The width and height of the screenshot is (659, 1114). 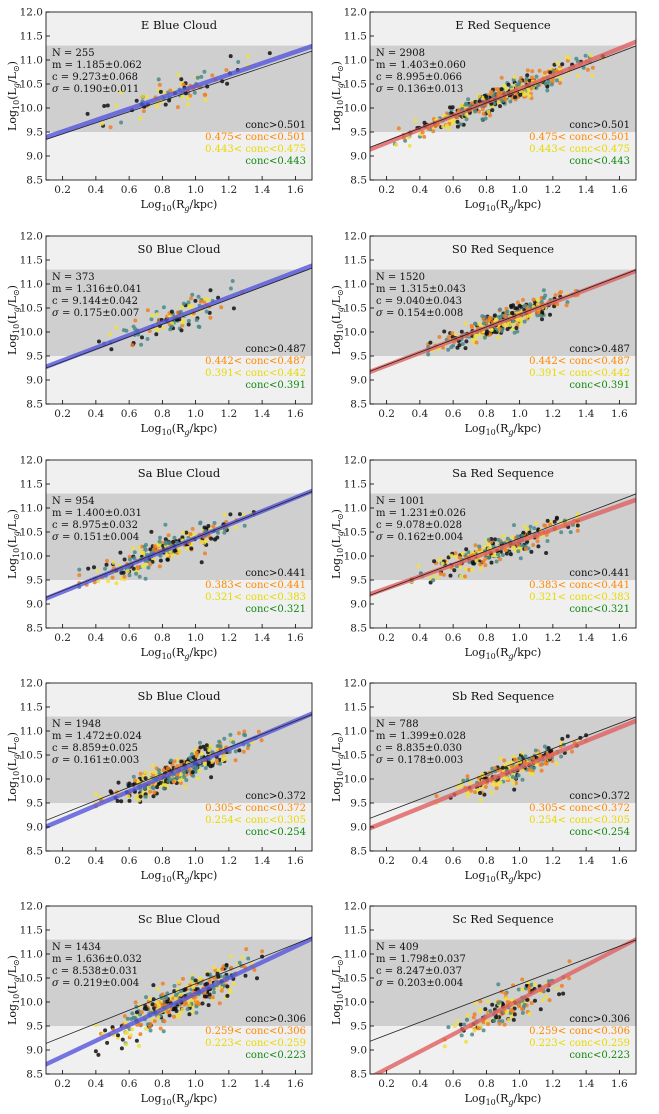 What do you see at coordinates (419, 301) in the screenshot?
I see `stat-c: c = 9.040±0.043` at bounding box center [419, 301].